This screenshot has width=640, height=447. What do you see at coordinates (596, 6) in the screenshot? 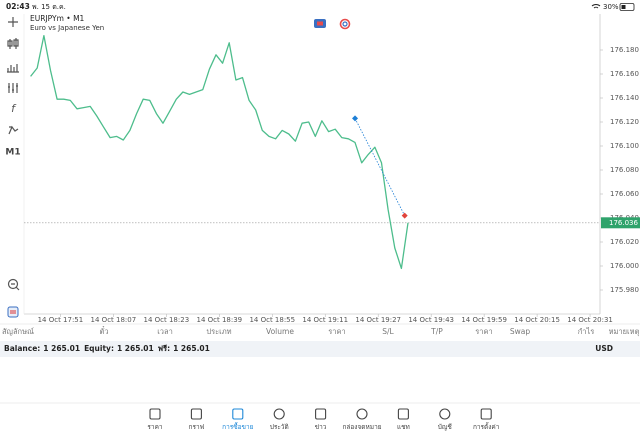
I see `wifi-icon` at bounding box center [596, 6].